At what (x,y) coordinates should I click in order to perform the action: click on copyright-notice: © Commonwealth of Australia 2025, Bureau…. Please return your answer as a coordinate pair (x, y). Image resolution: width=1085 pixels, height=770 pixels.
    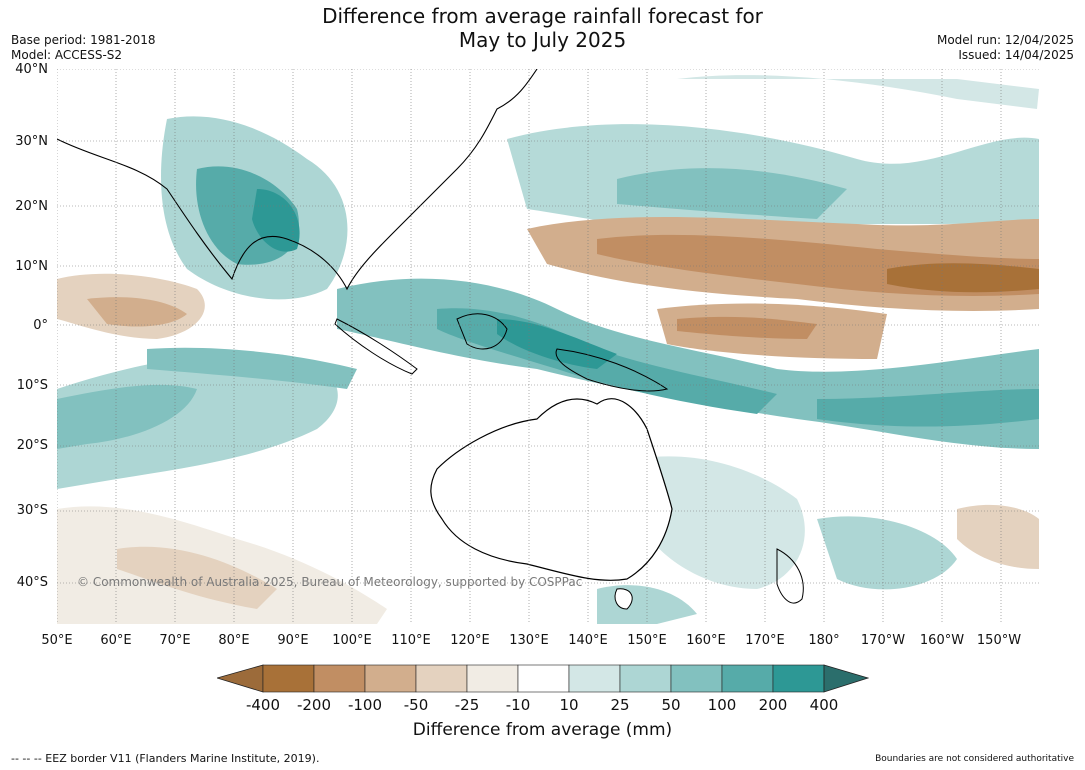
    Looking at the image, I should click on (330, 582).